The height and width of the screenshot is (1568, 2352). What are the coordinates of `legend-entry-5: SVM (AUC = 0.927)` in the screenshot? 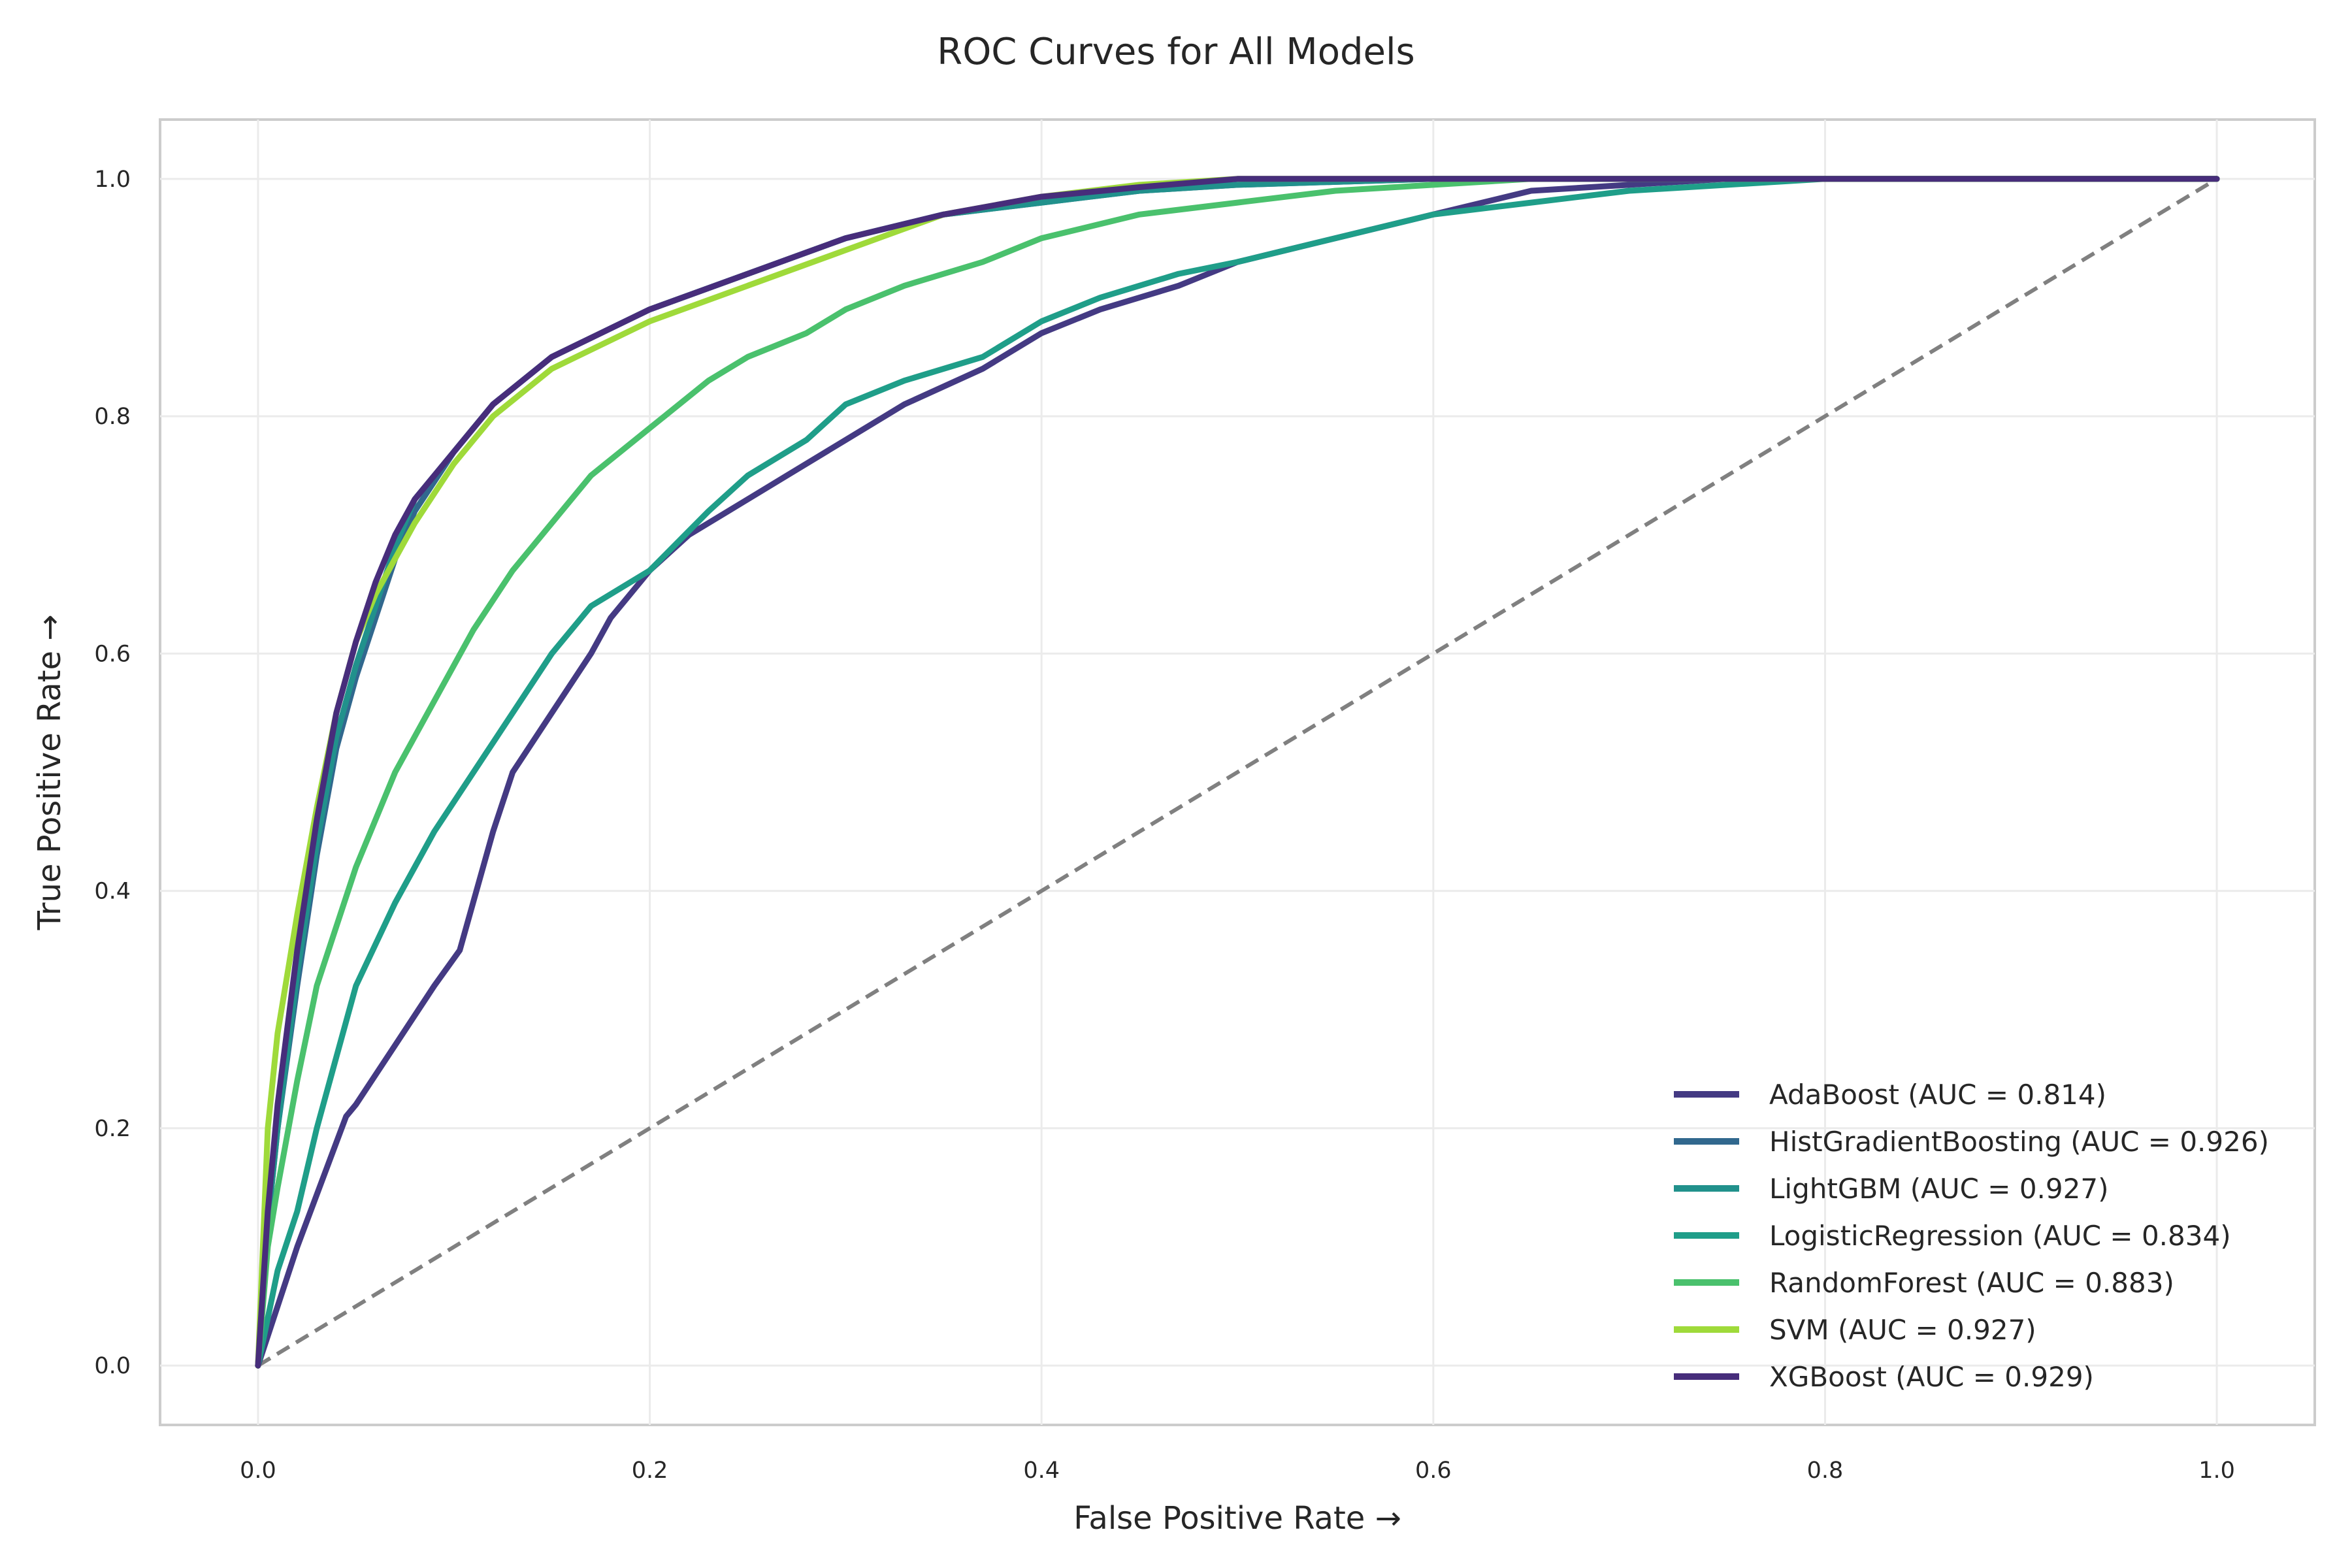 It's located at (1902, 1330).